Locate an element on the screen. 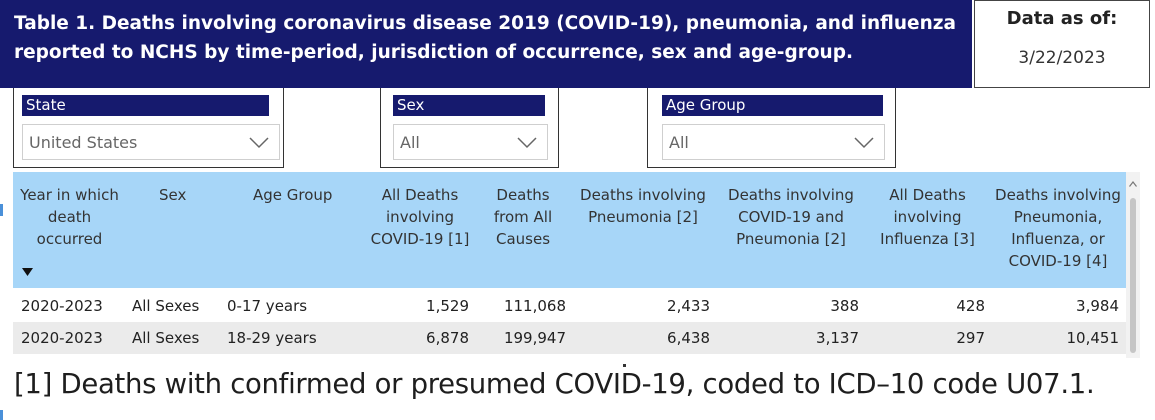 This screenshot has height=420, width=1155. cell-pneumonia: 6,438 is located at coordinates (688, 338).